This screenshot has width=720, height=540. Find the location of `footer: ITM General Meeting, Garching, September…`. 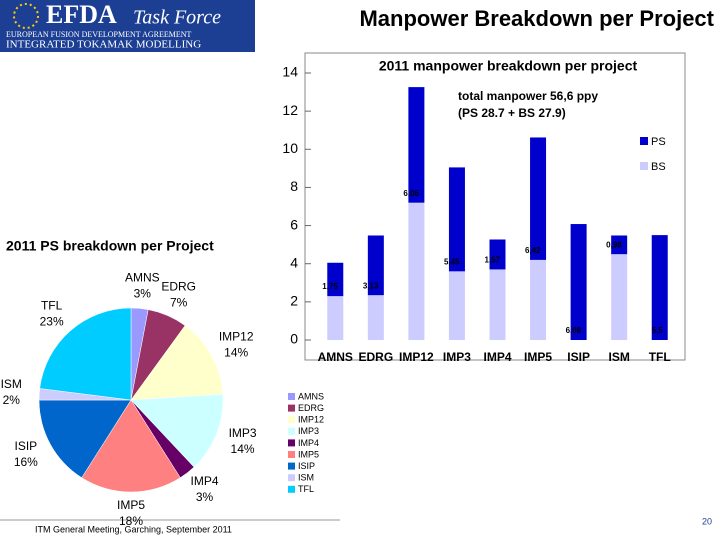

footer: ITM General Meeting, Garching, September… is located at coordinates (133, 529).